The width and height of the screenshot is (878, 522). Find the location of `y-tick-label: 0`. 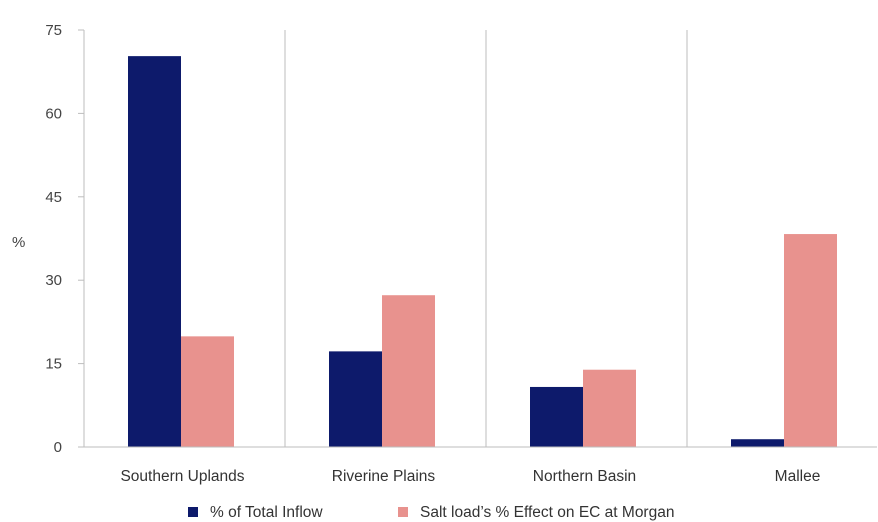

y-tick-label: 0 is located at coordinates (58, 447).